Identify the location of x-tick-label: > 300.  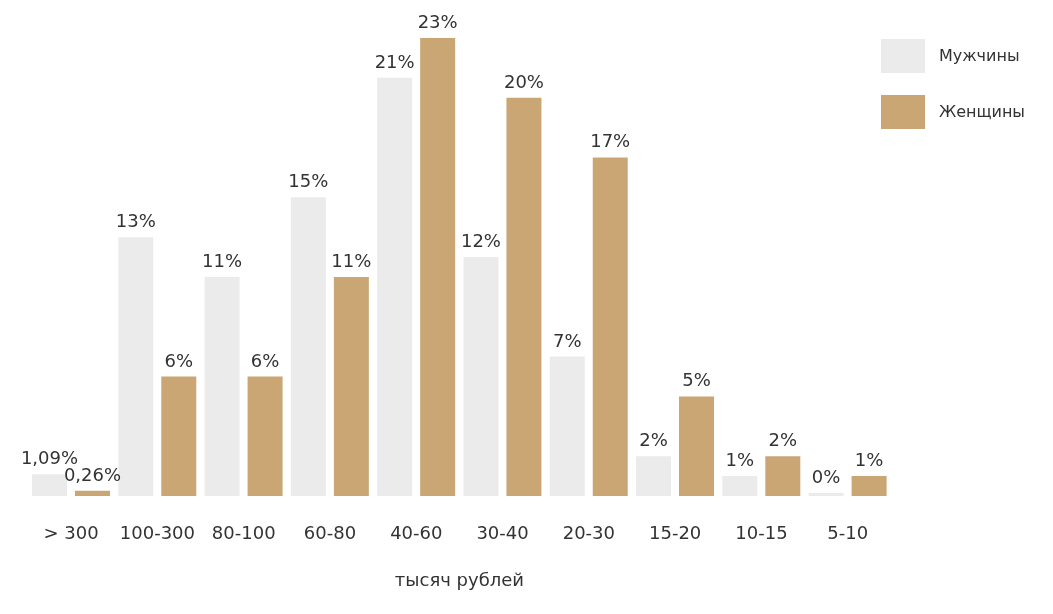
(71, 532).